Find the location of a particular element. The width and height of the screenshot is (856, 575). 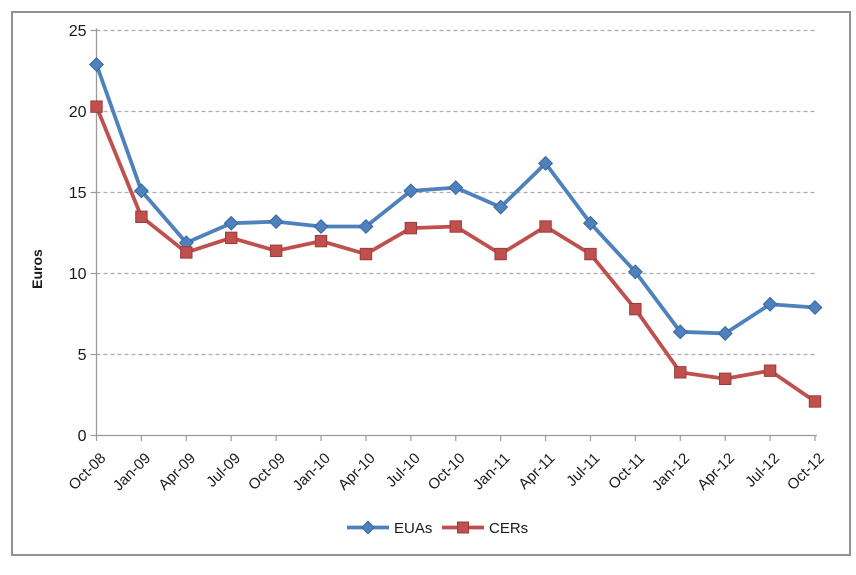

y-axis-tick-labels: 0 5 10 15 20 25 is located at coordinates (78, 234).